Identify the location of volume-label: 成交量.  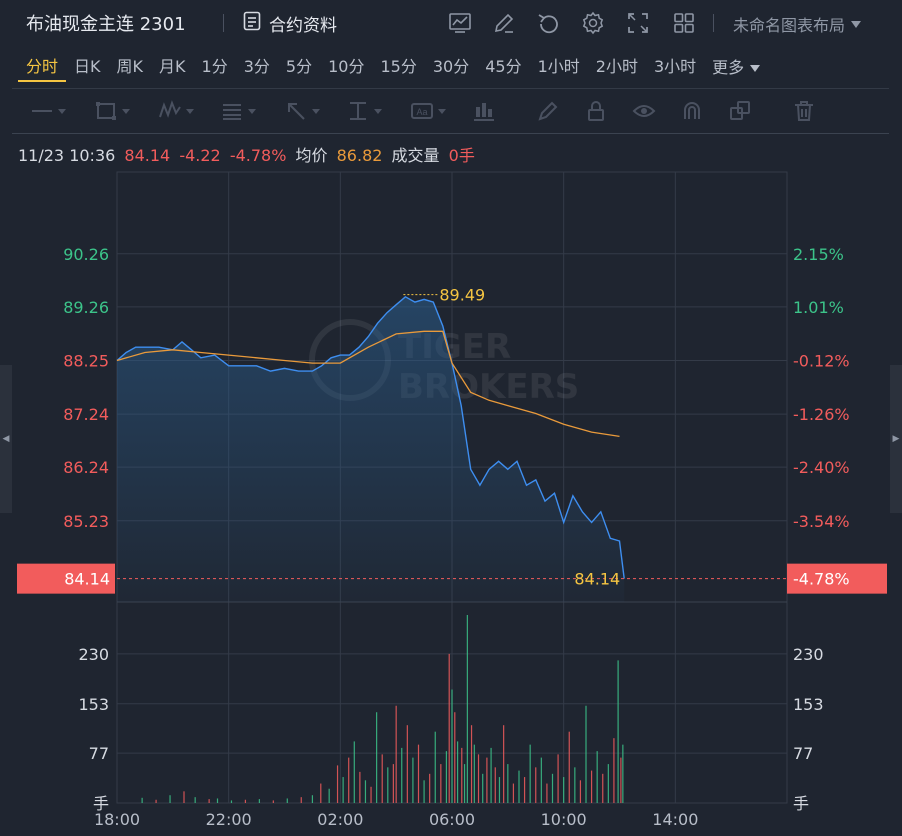
(415, 155).